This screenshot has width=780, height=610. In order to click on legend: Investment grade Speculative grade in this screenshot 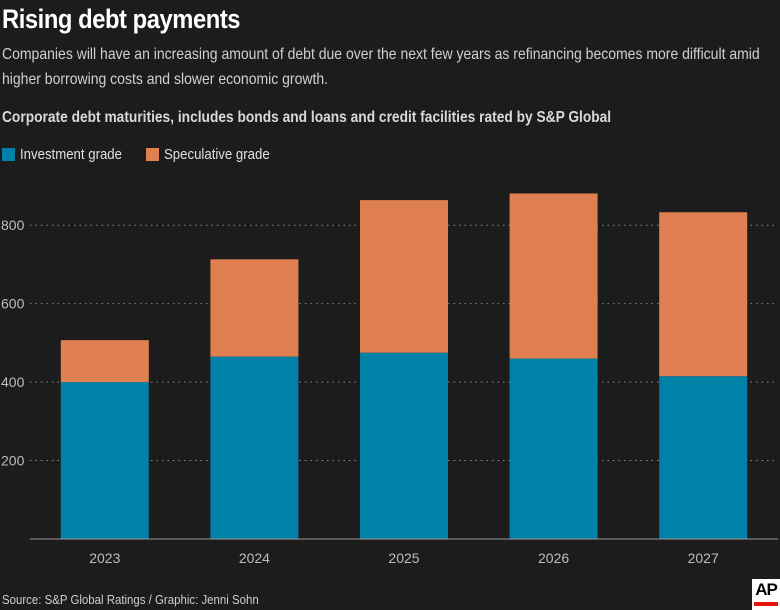, I will do `click(148, 154)`.